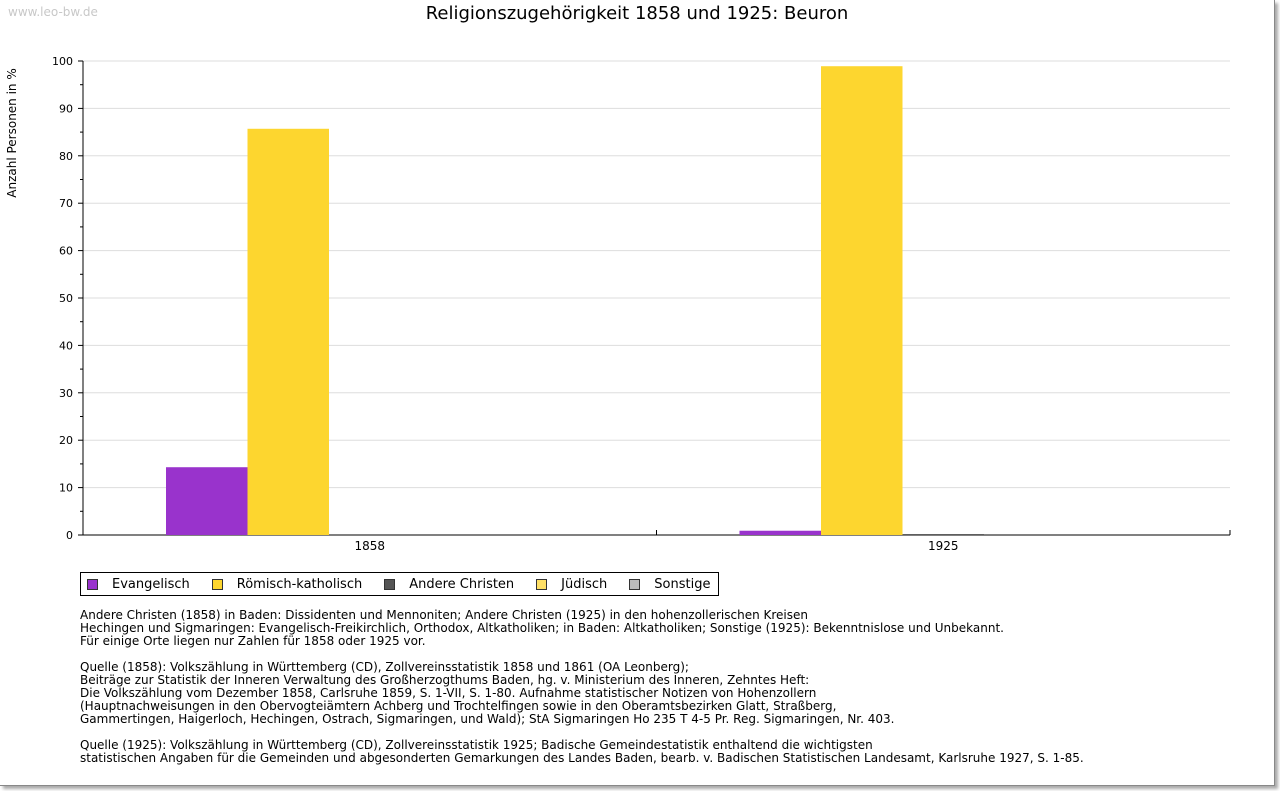  I want to click on y-axis-label: Anzahl Personen in %, so click(12, 133).